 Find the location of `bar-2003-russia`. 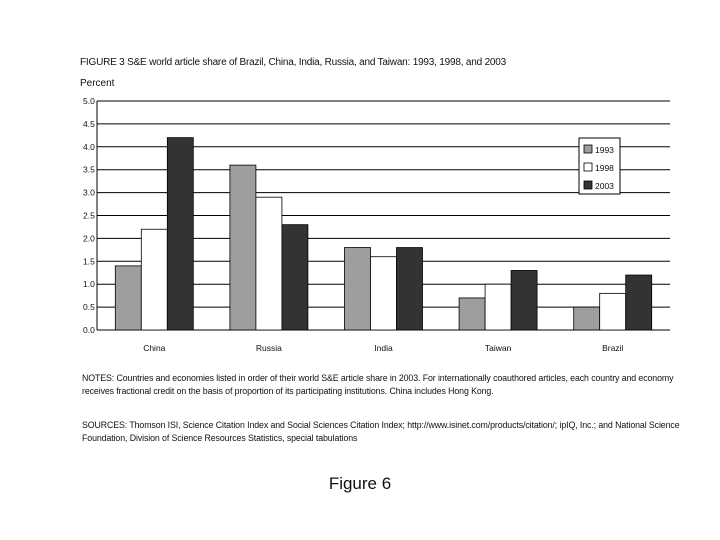

bar-2003-russia is located at coordinates (295, 277).